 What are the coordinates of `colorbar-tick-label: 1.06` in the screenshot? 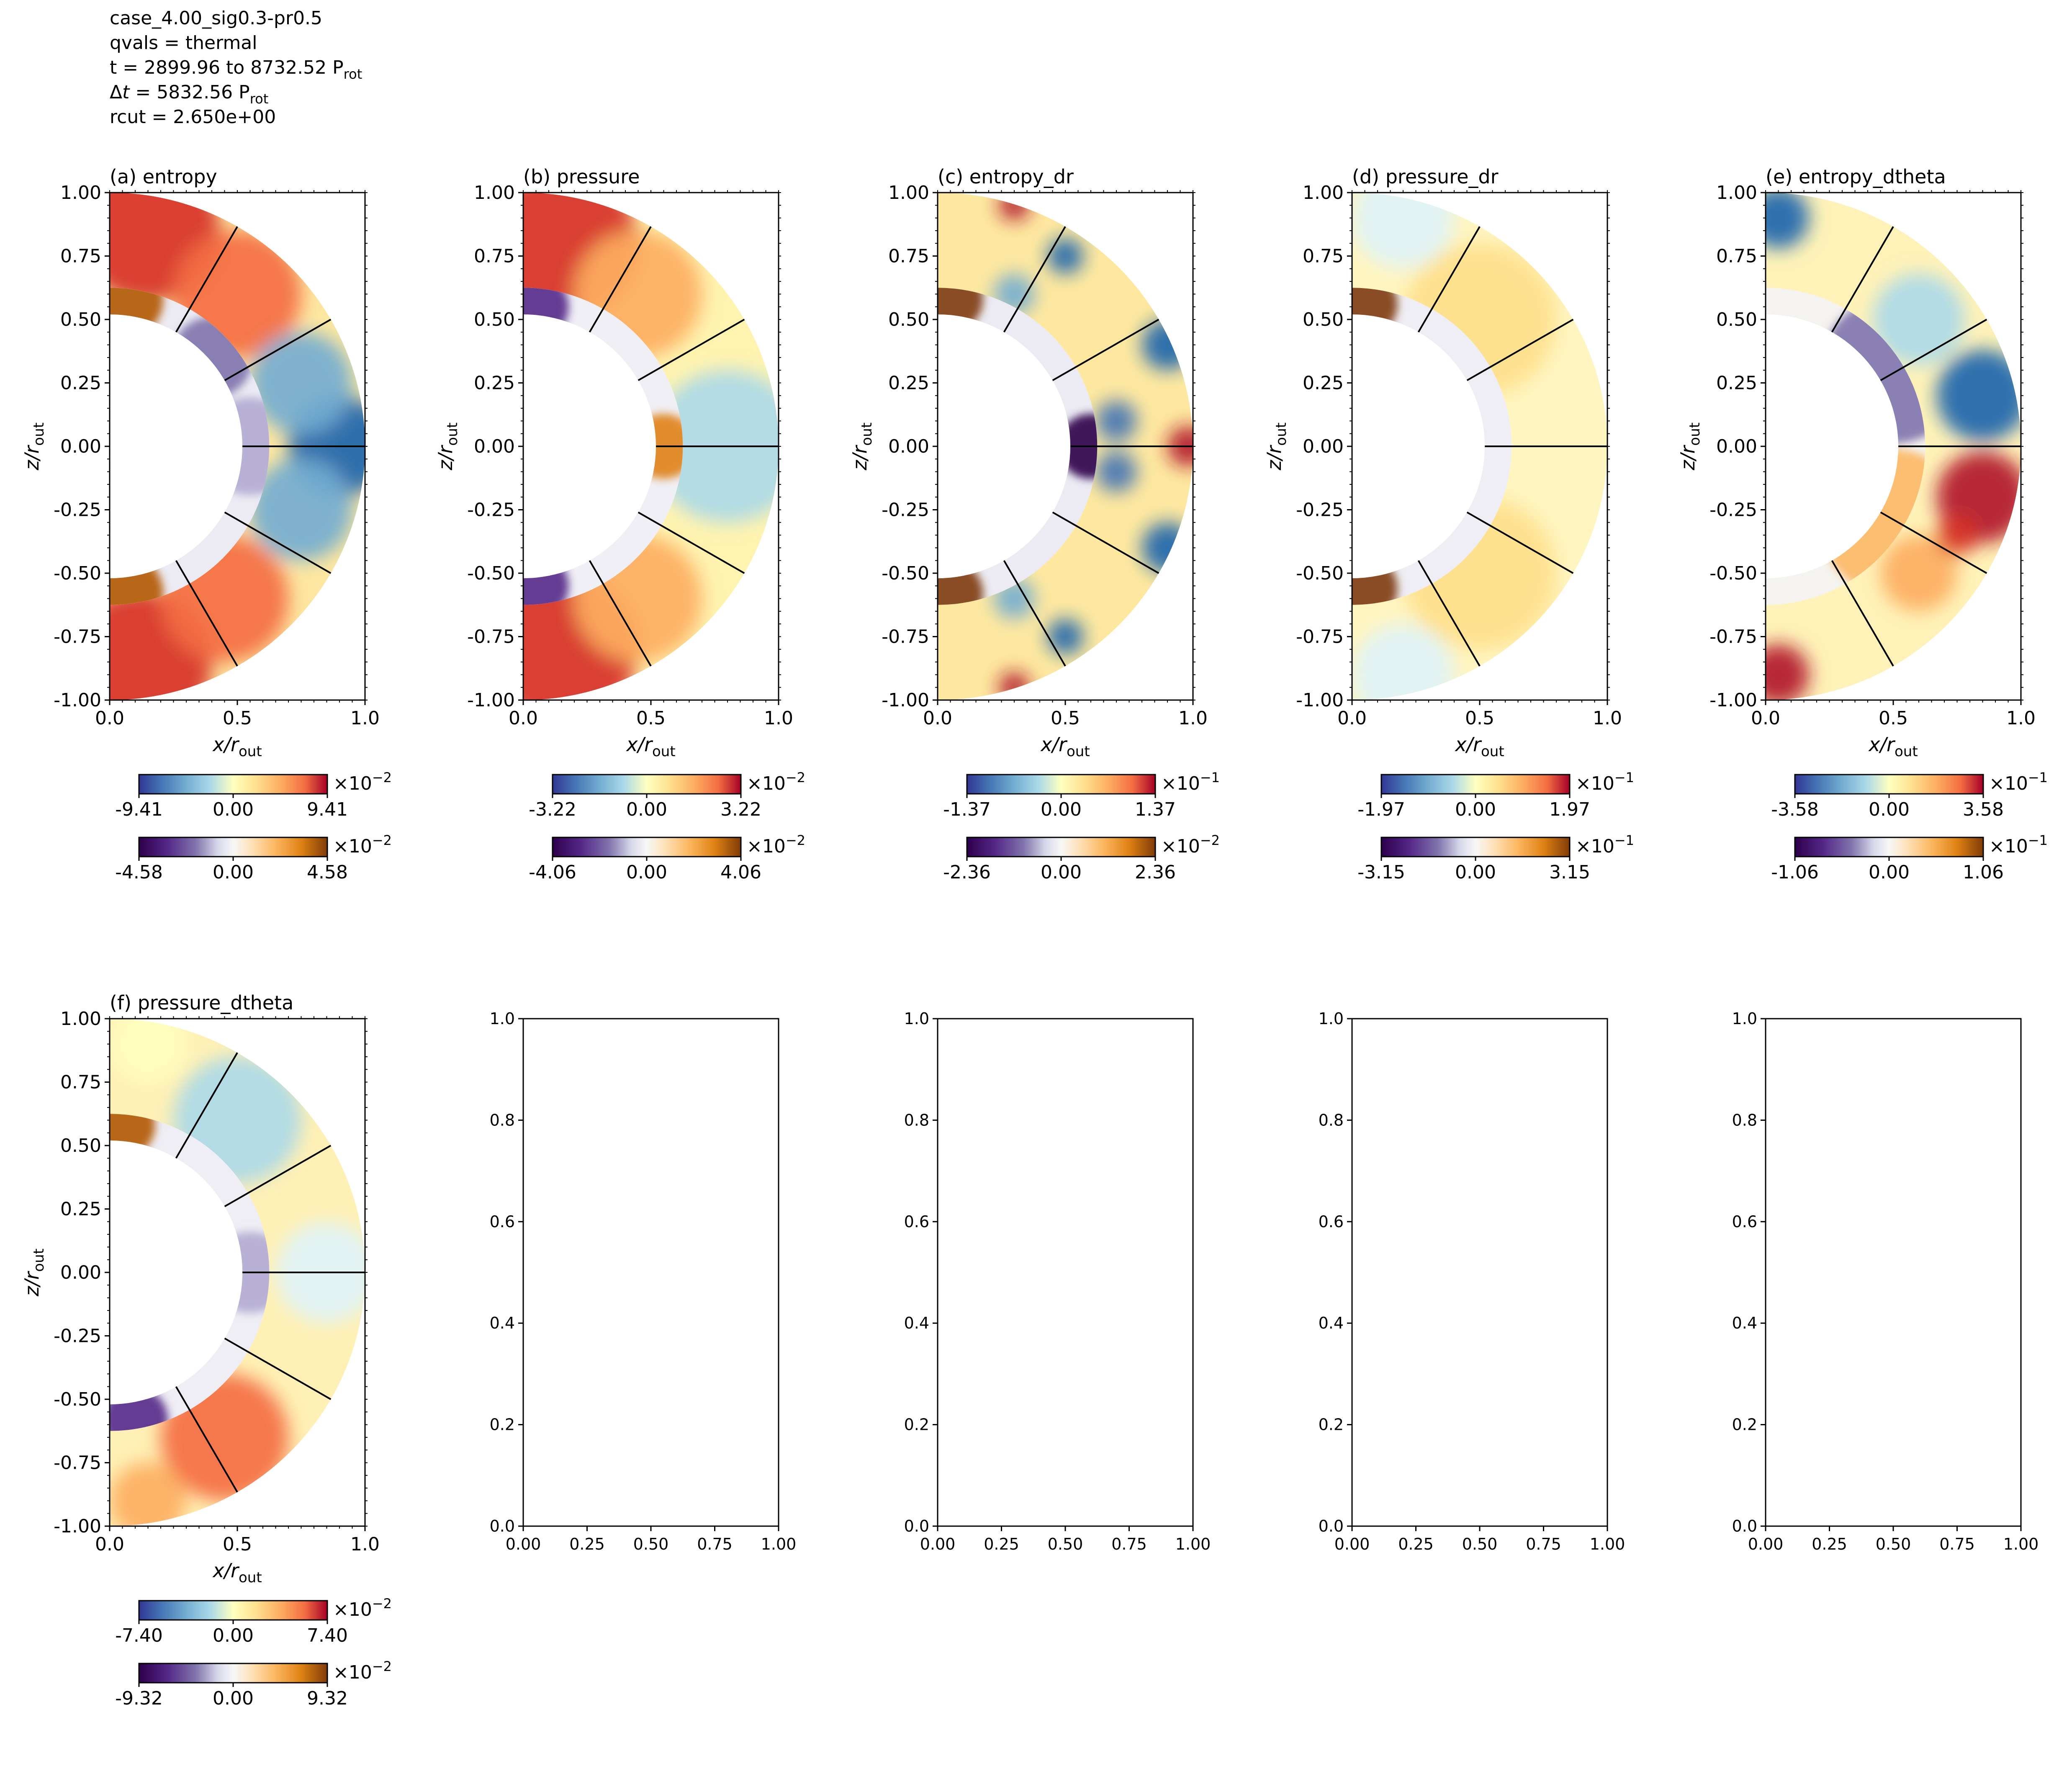 It's located at (1984, 872).